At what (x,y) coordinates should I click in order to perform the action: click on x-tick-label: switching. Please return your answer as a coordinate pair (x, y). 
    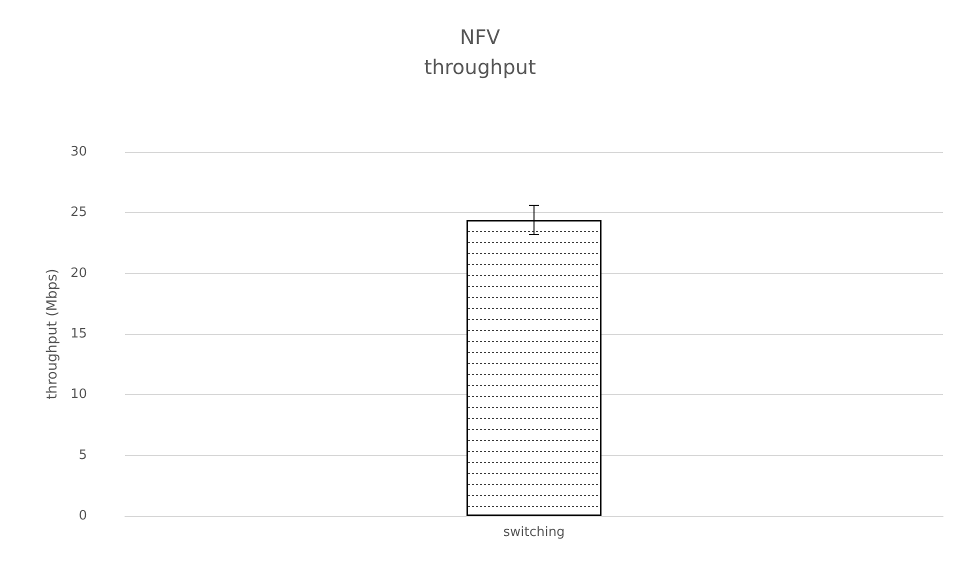
    Looking at the image, I should click on (534, 532).